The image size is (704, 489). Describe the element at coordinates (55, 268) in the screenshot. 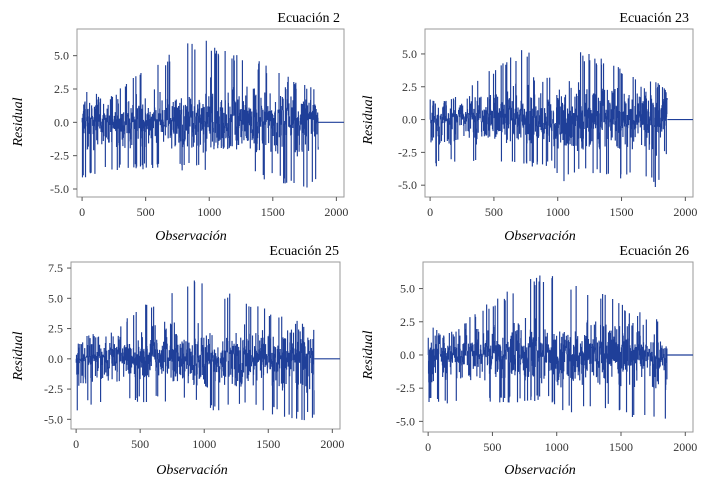

I see `y-tick-label: 7.5` at that location.